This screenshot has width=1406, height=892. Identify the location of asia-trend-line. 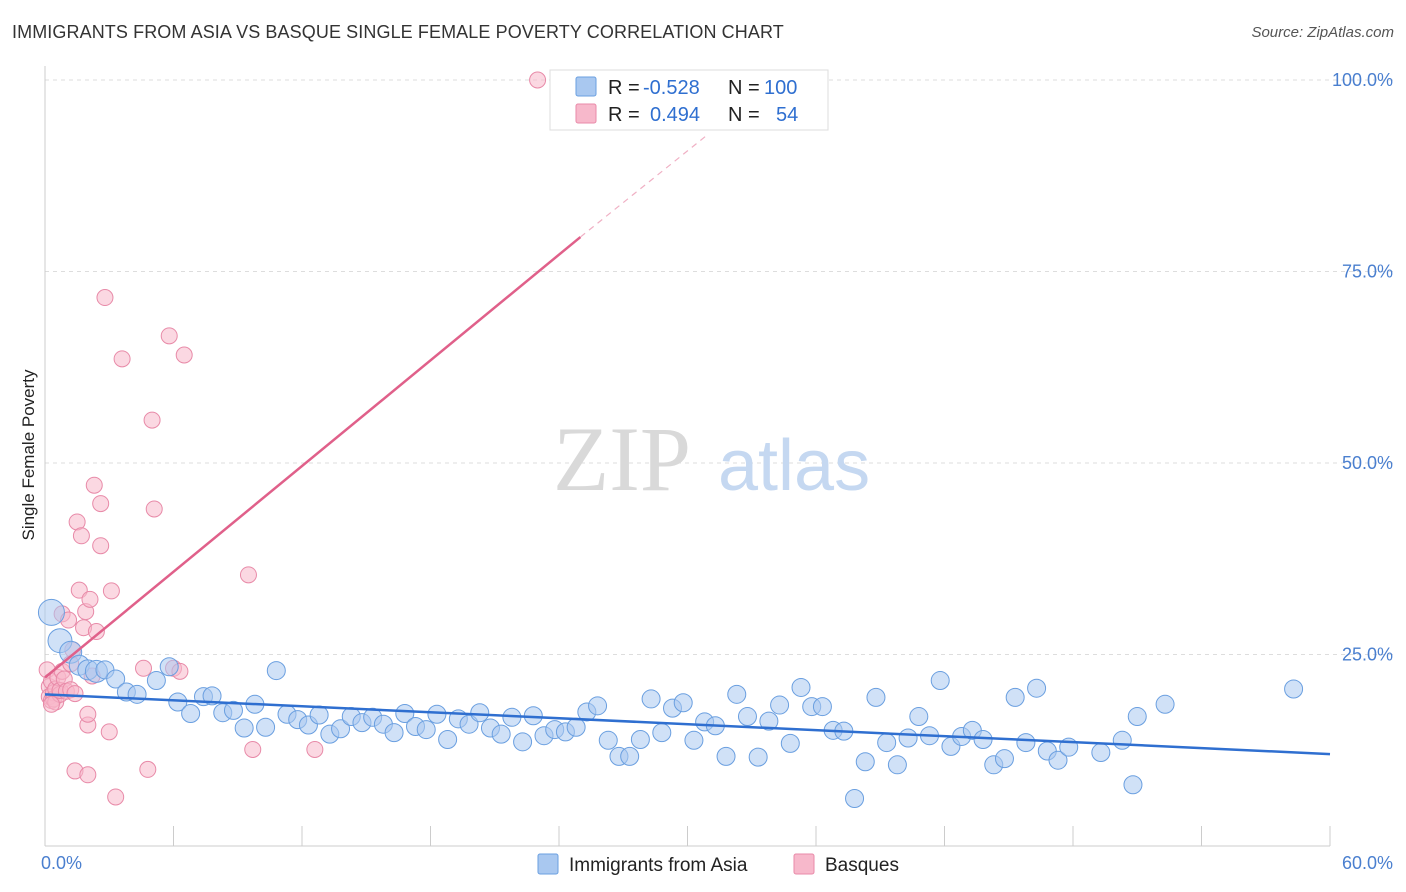
(687, 724).